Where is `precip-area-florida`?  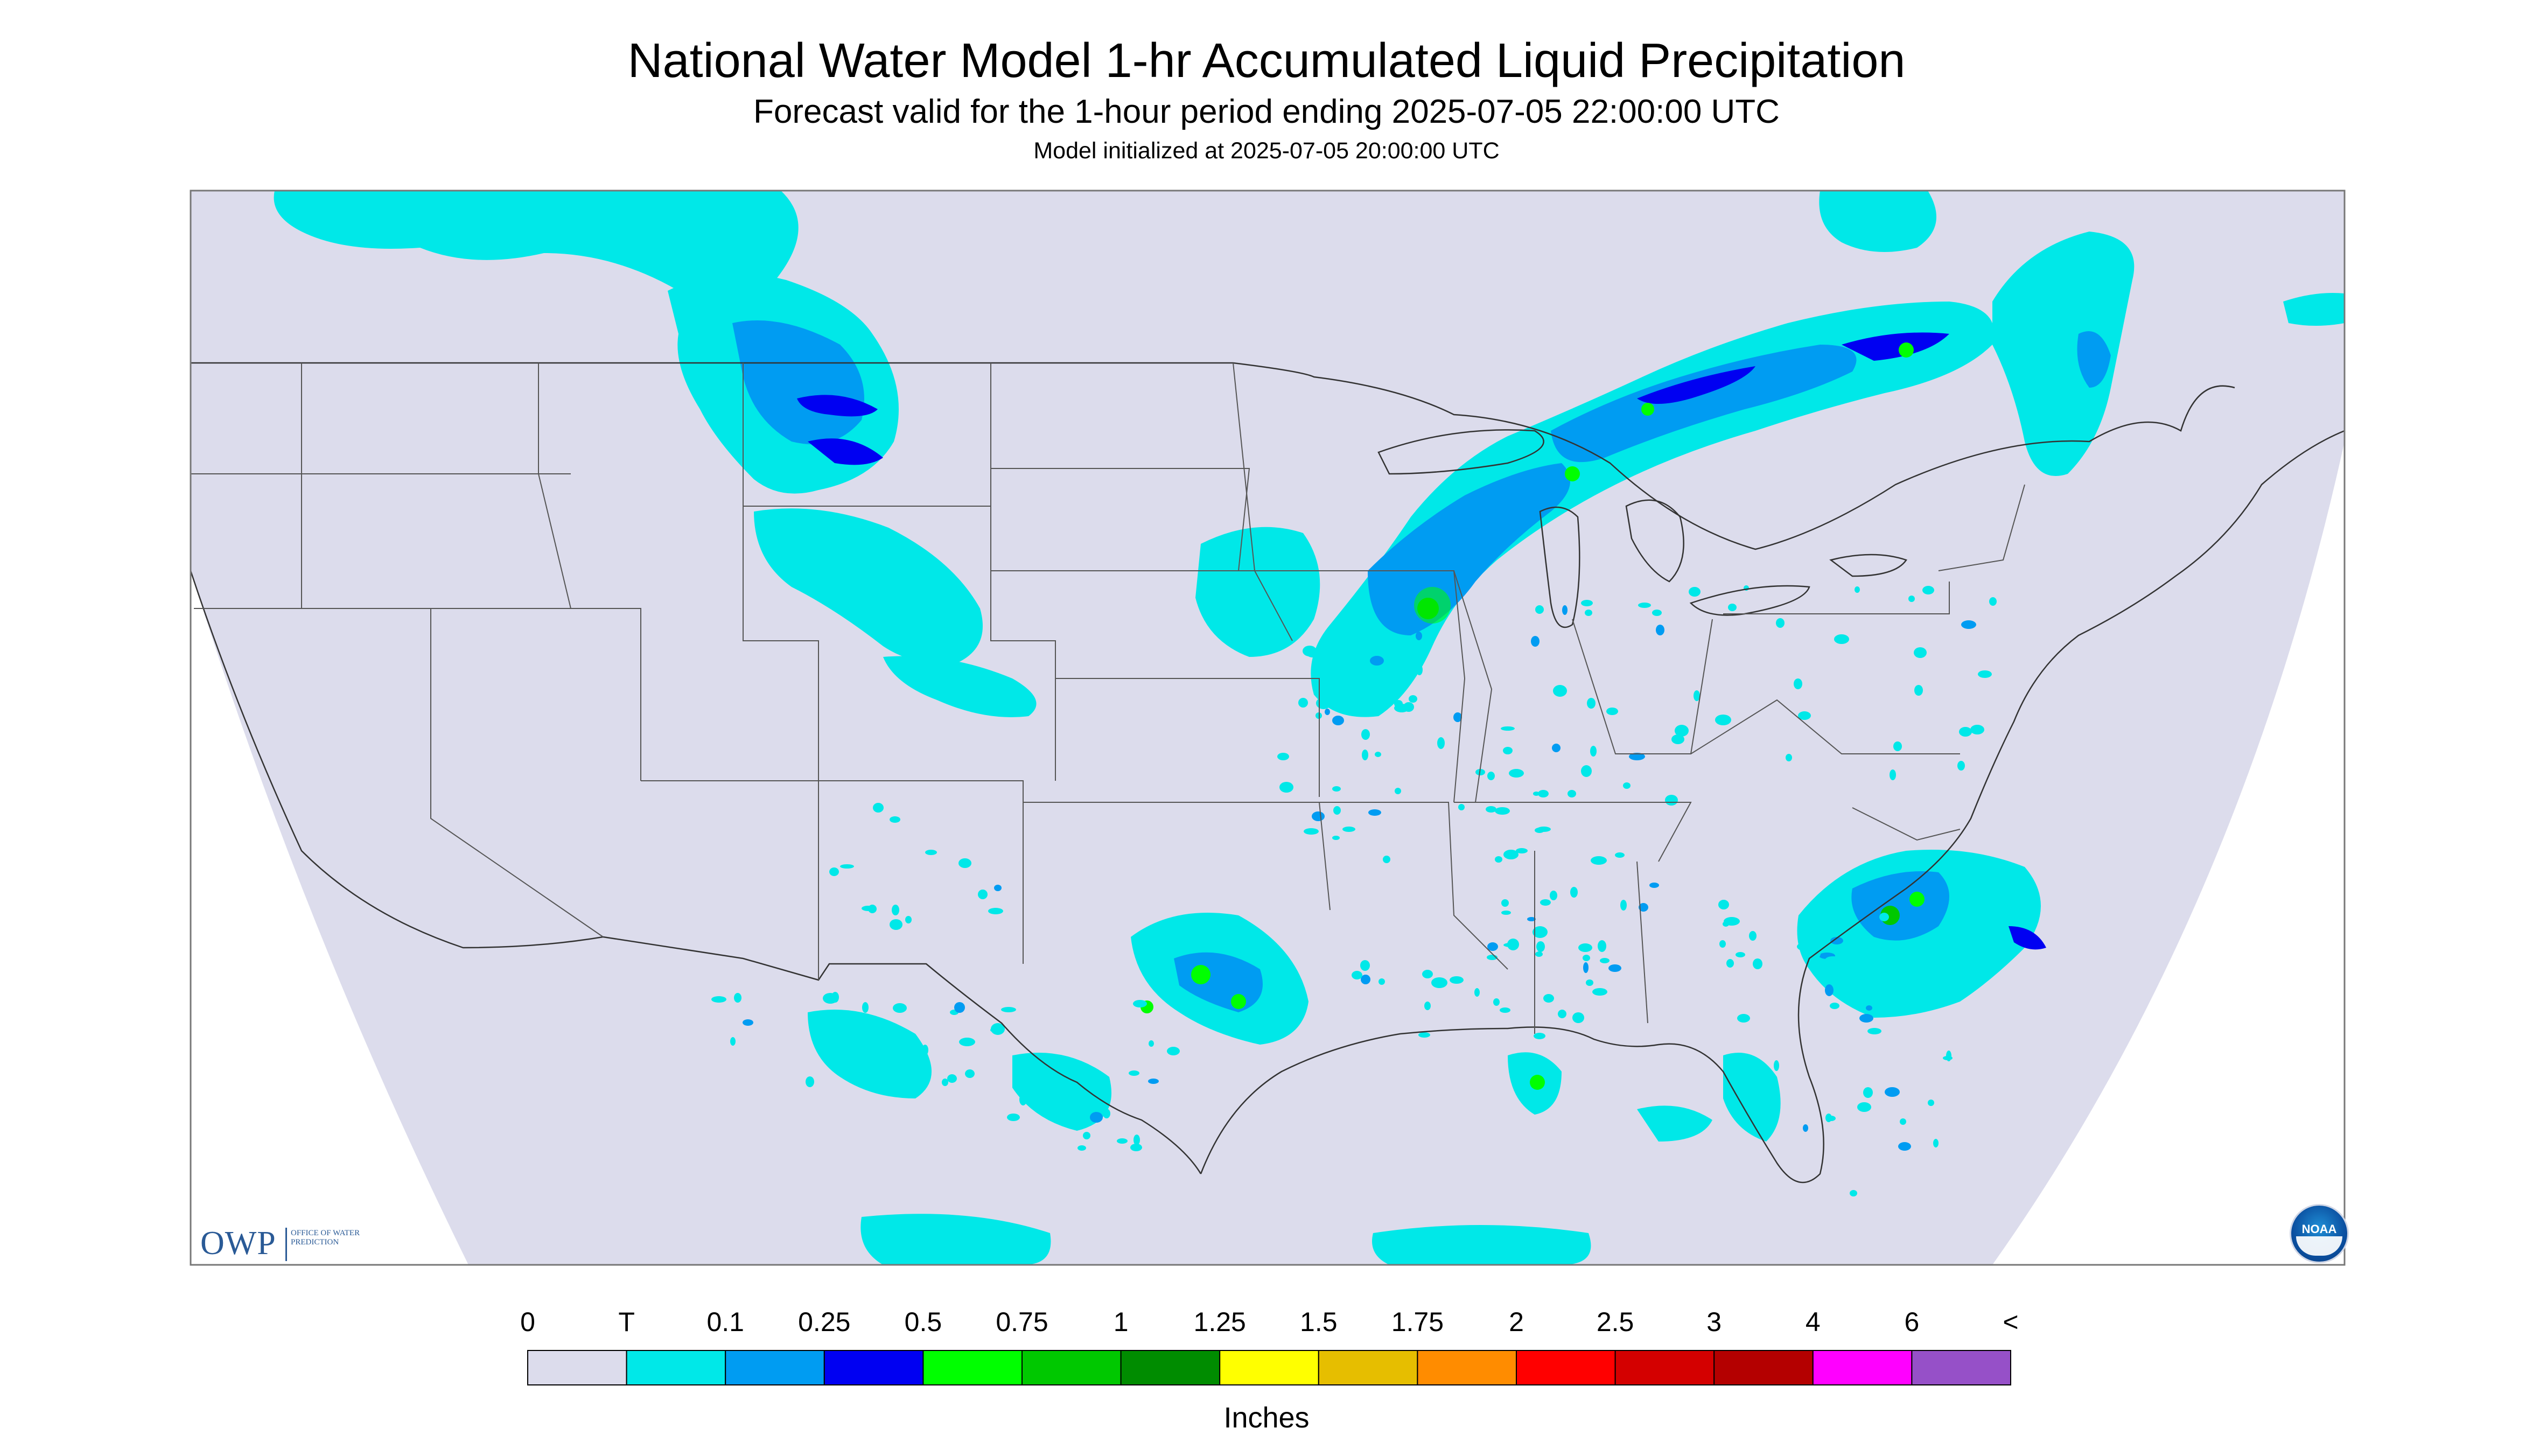 precip-area-florida is located at coordinates (1752, 1097).